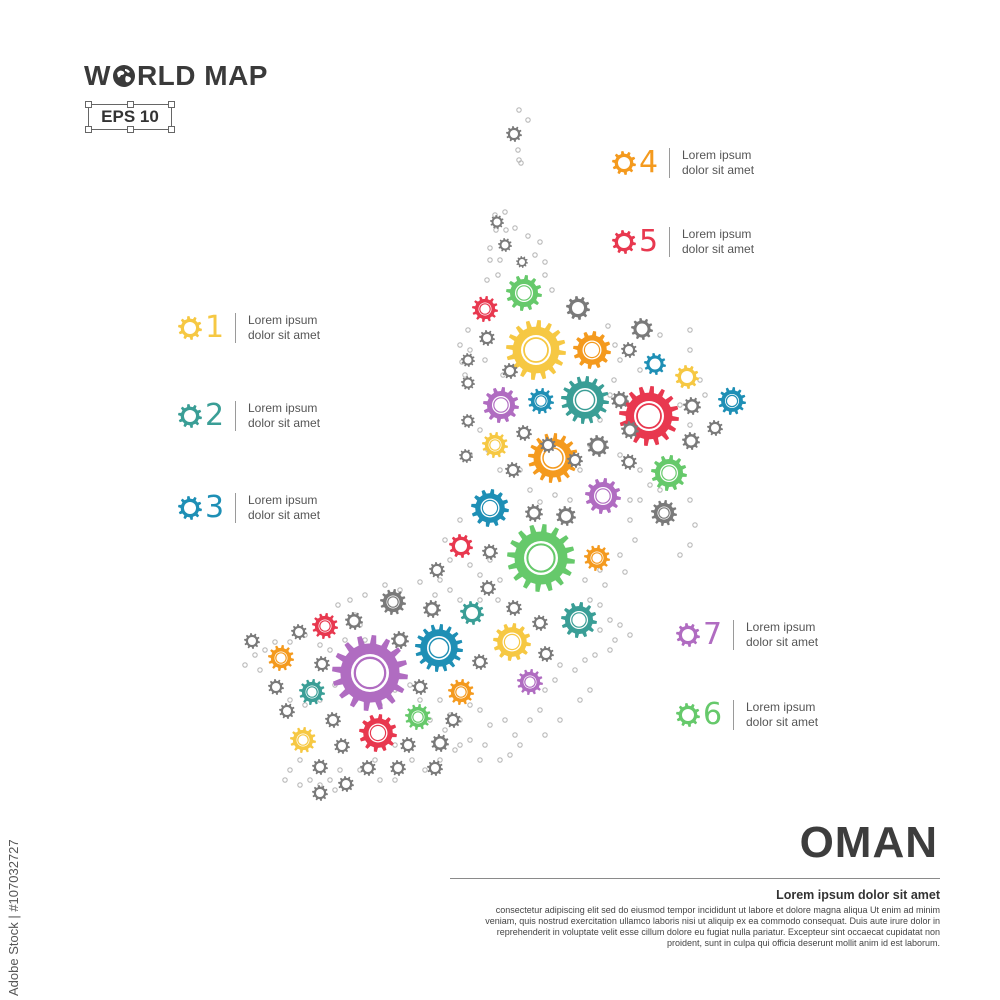 The height and width of the screenshot is (1000, 1000). I want to click on legend-item-6: 6 Lorem ipsum dolor sit amet, so click(746, 715).